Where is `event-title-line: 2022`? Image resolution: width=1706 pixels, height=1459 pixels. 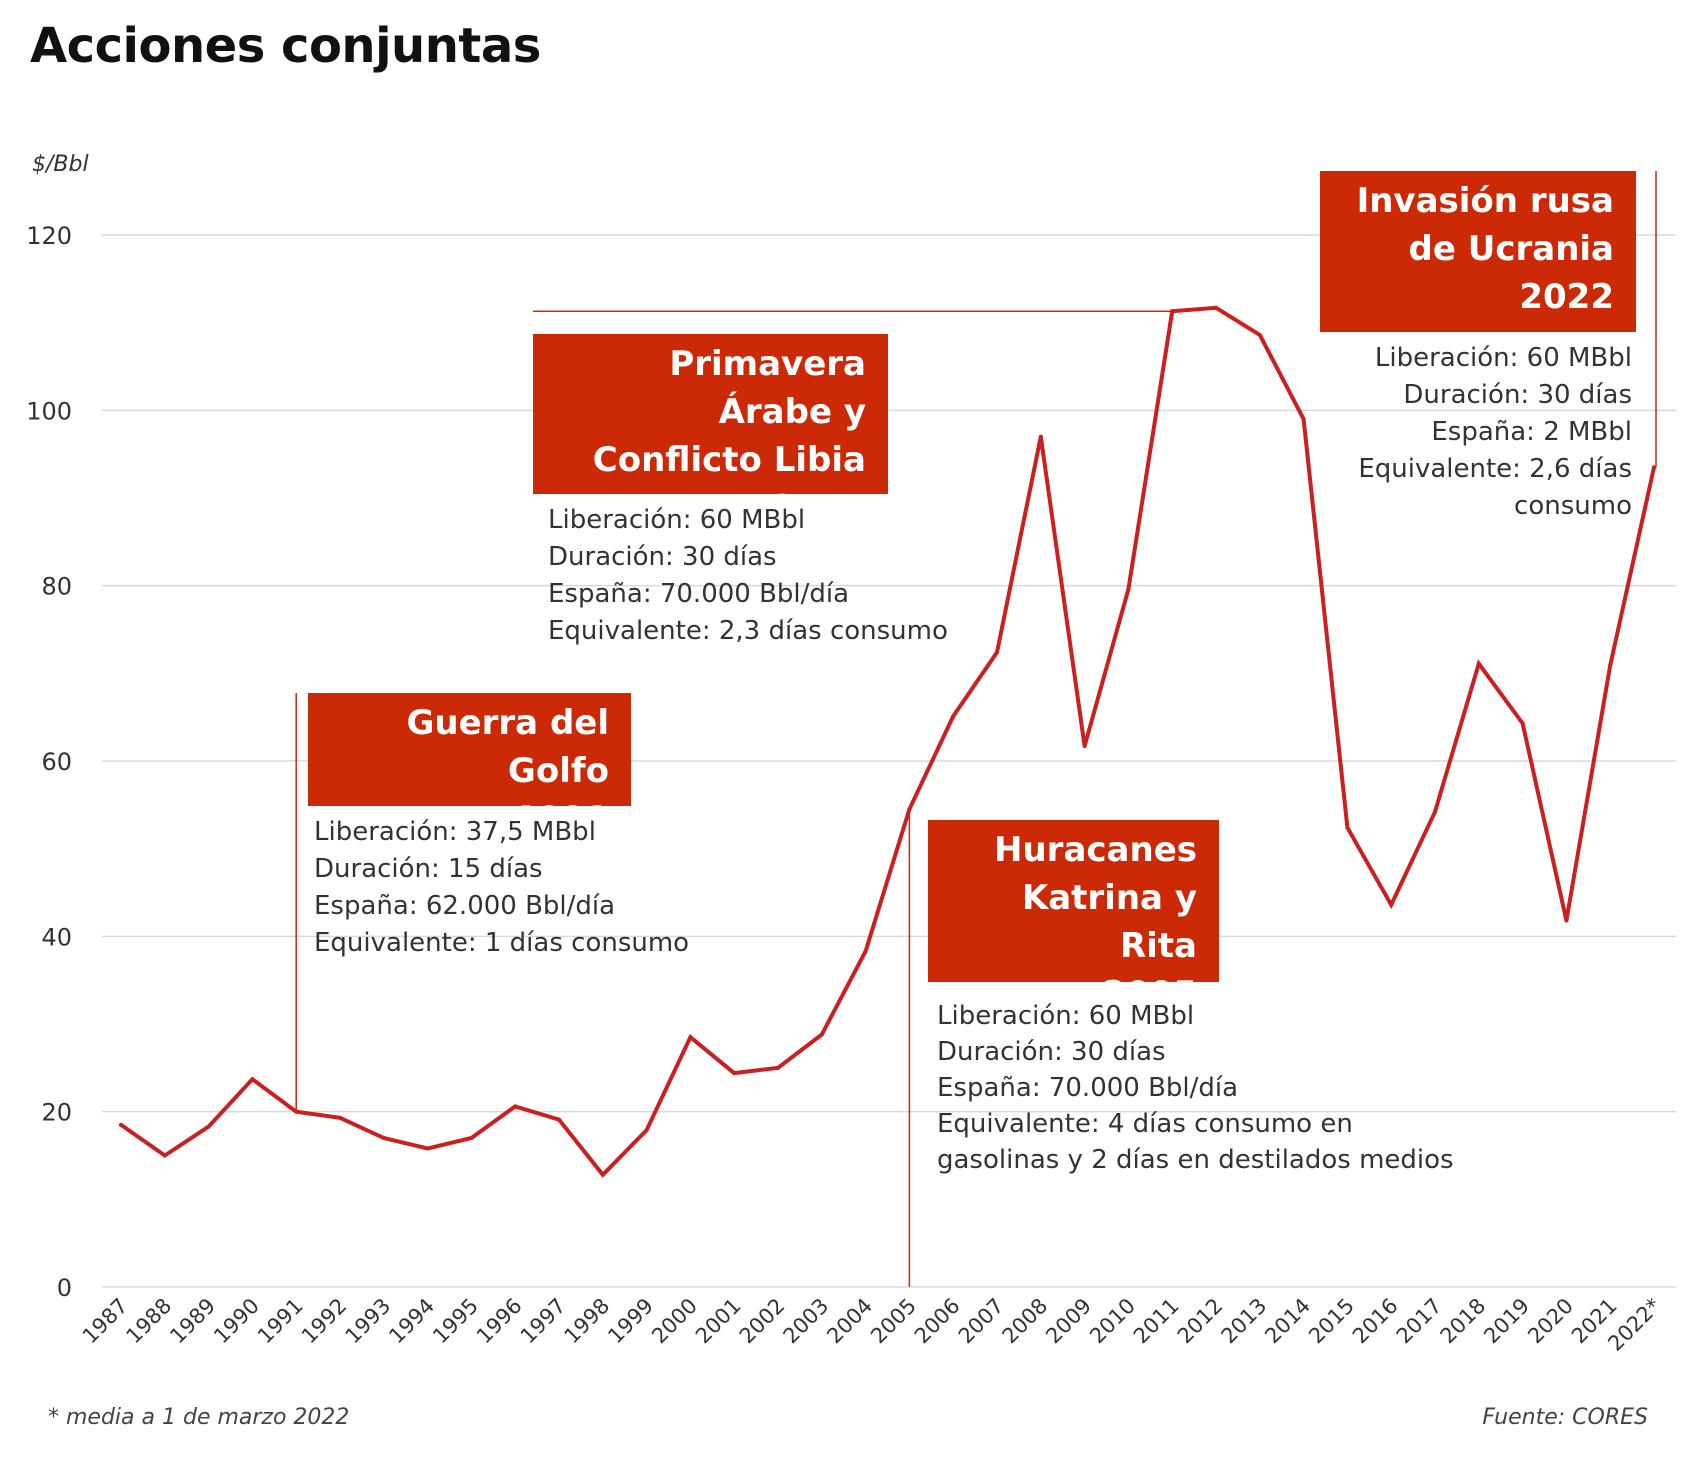 event-title-line: 2022 is located at coordinates (1566, 297).